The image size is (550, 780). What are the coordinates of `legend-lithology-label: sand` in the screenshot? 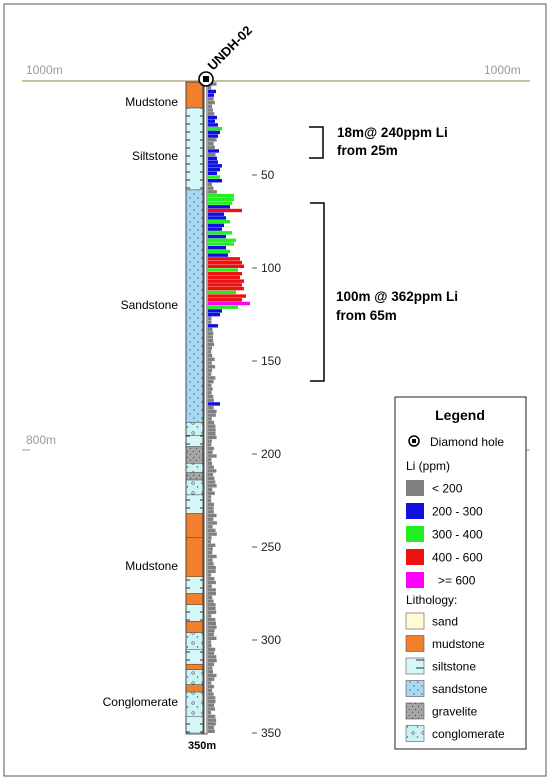 It's located at (445, 622).